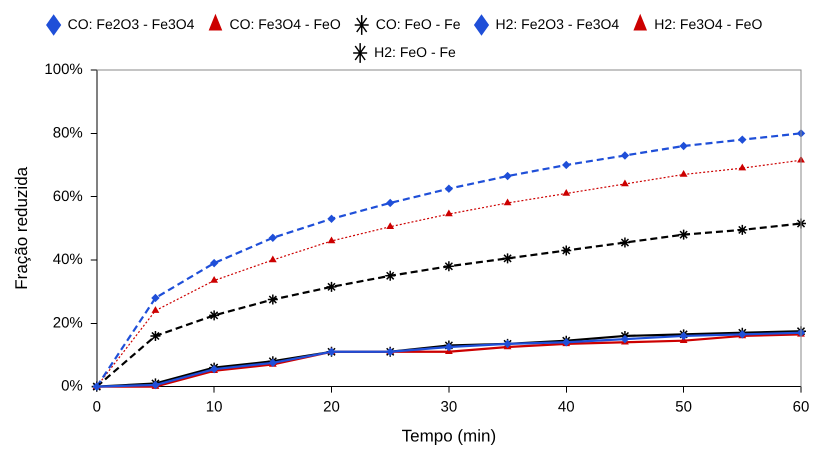  I want to click on x-tick-label: 40, so click(566, 407).